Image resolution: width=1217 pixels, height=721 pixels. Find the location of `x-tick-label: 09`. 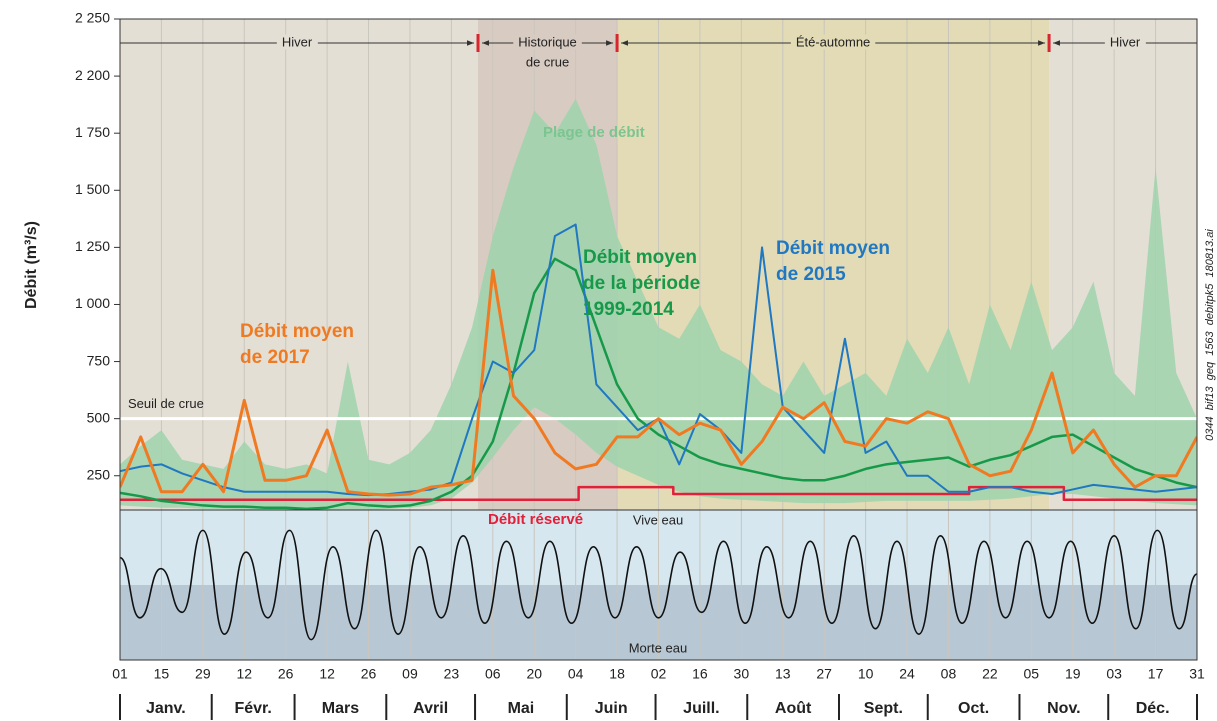

x-tick-label: 09 is located at coordinates (410, 674).